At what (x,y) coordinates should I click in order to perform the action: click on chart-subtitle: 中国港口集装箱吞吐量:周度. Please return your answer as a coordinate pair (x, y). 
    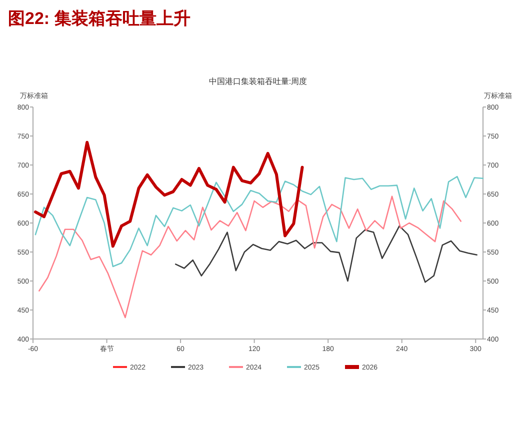
    Looking at the image, I should click on (258, 81).